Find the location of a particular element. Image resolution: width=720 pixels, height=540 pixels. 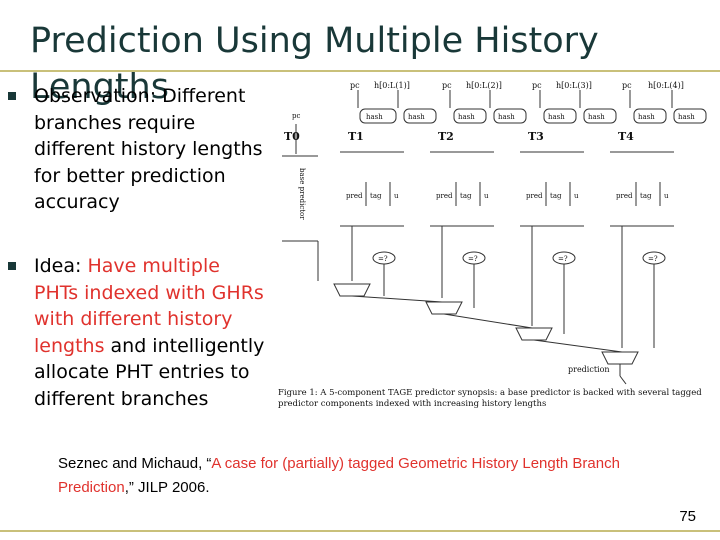

svg-text: h[0:L(2)] is located at coordinates (484, 85).